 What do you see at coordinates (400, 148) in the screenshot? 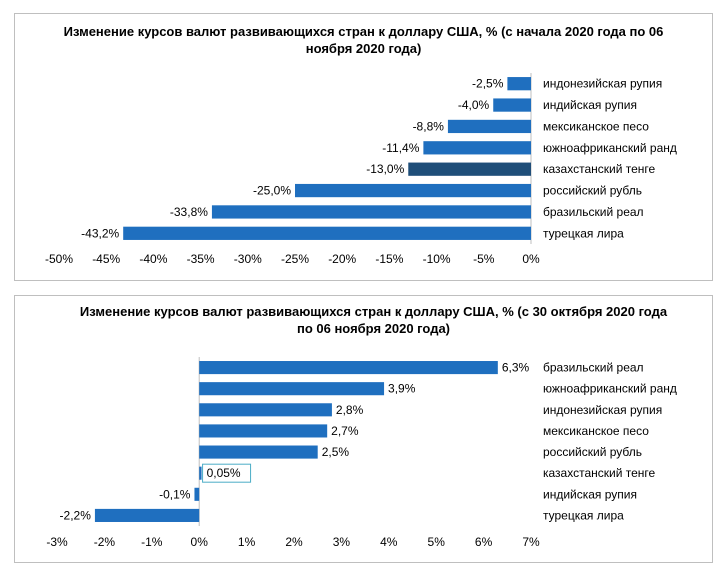
I see `data-label: -11,4%` at bounding box center [400, 148].